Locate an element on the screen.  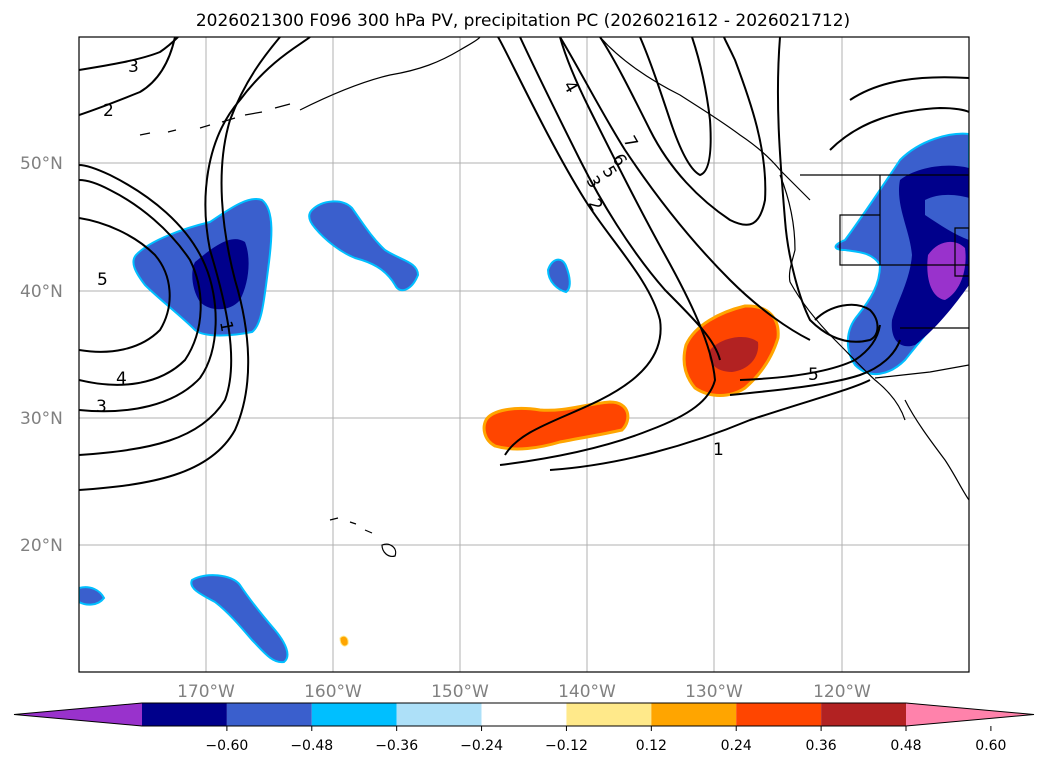
lat-label: 50°N is located at coordinates (41, 164).